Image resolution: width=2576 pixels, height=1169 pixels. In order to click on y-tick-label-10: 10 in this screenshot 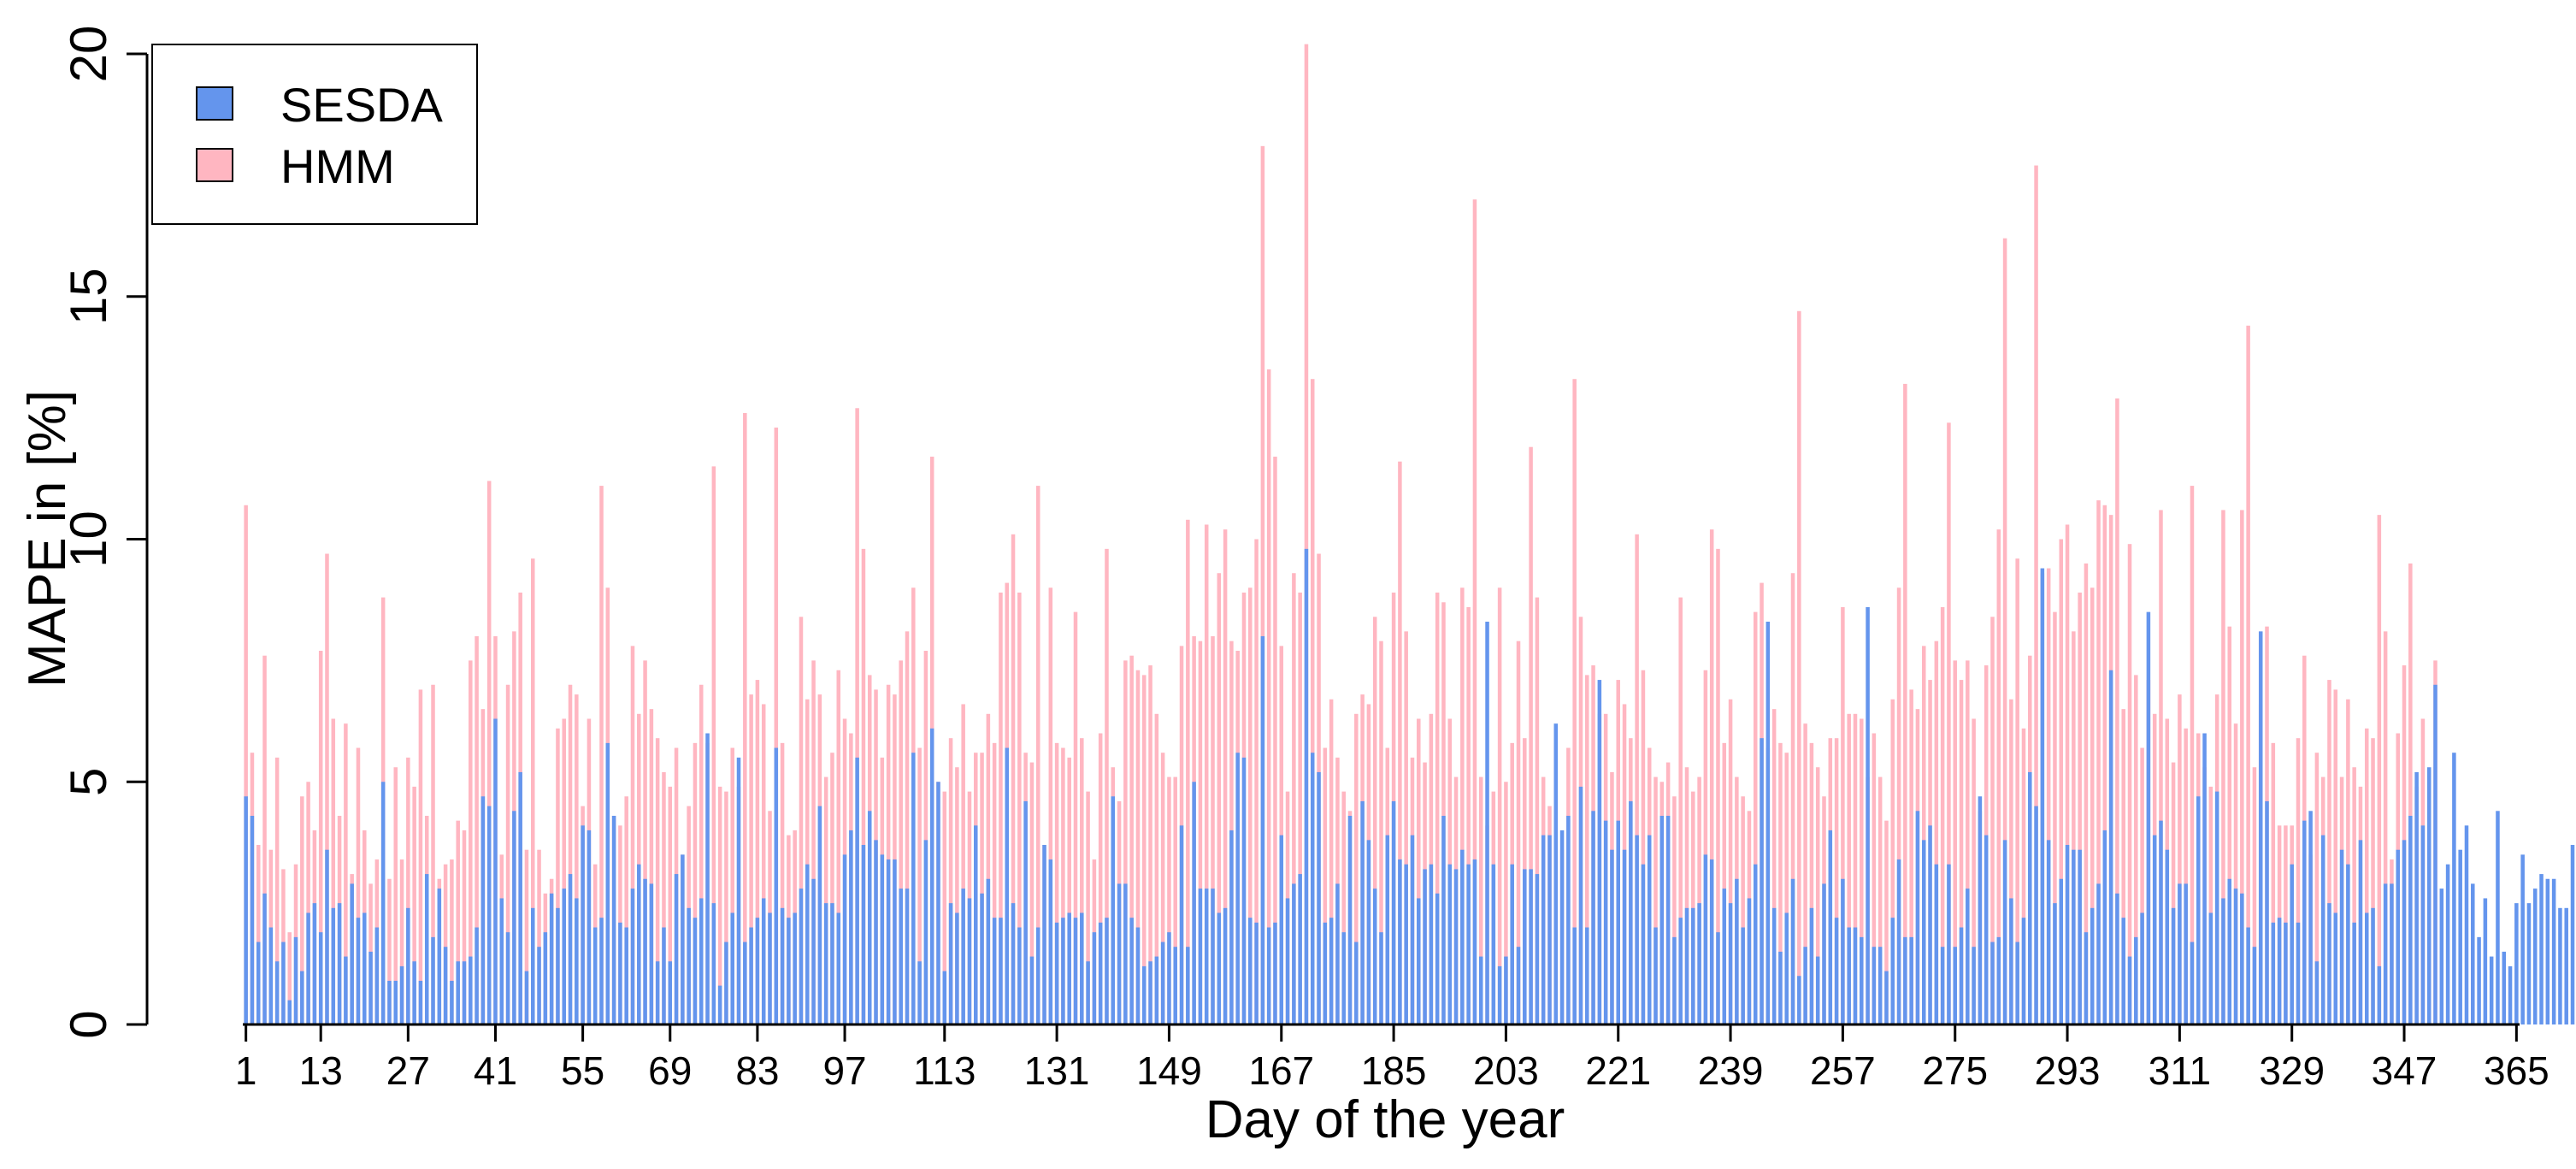, I will do `click(88, 539)`.